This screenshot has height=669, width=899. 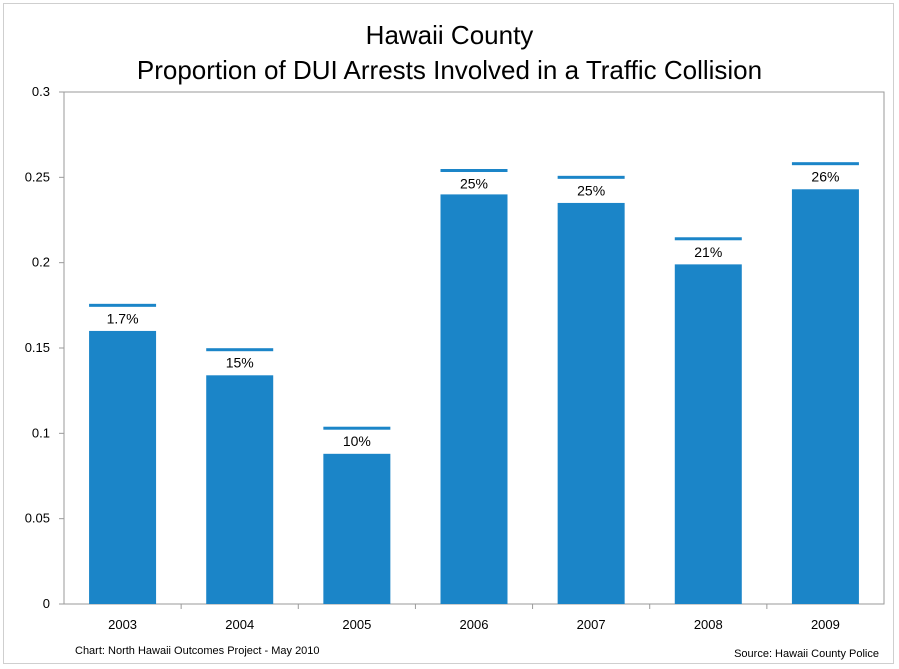 What do you see at coordinates (357, 528) in the screenshot?
I see `bar-2005` at bounding box center [357, 528].